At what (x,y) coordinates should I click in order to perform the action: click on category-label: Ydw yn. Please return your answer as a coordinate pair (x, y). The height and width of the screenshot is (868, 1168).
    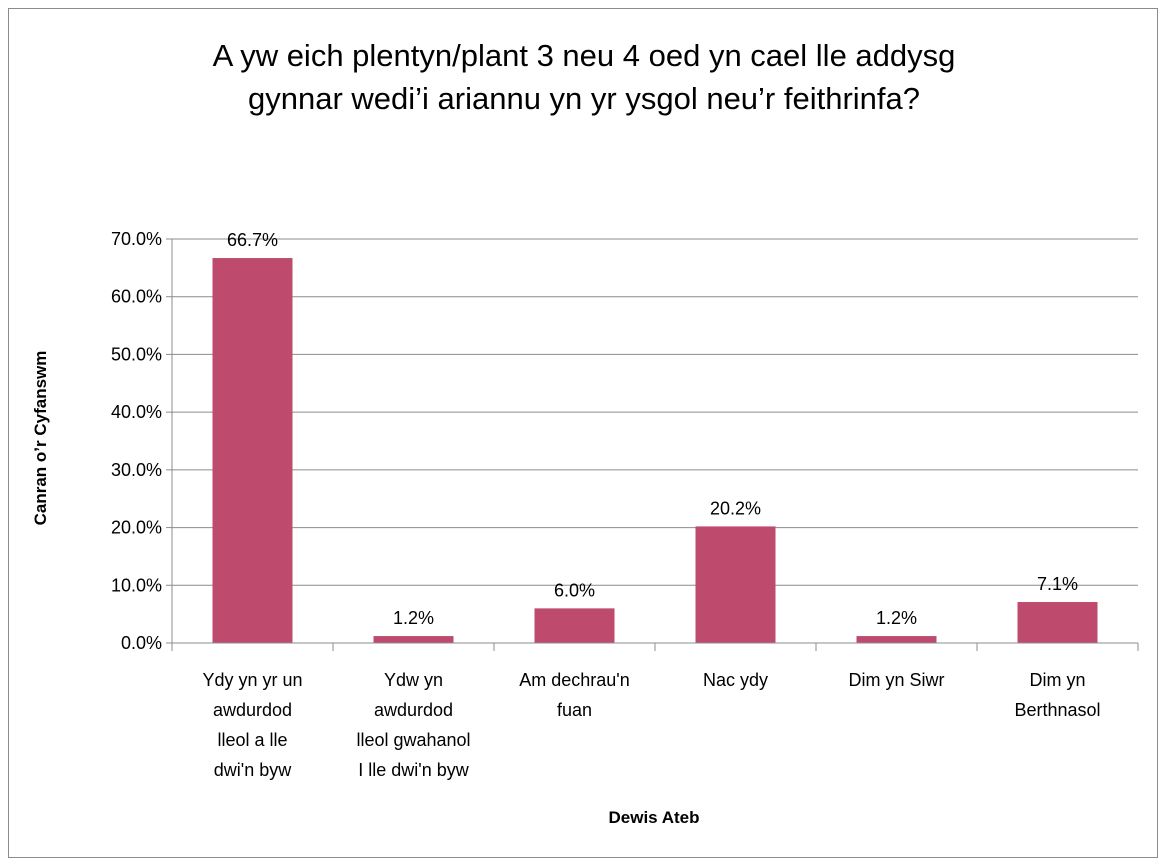
    Looking at the image, I should click on (413, 680).